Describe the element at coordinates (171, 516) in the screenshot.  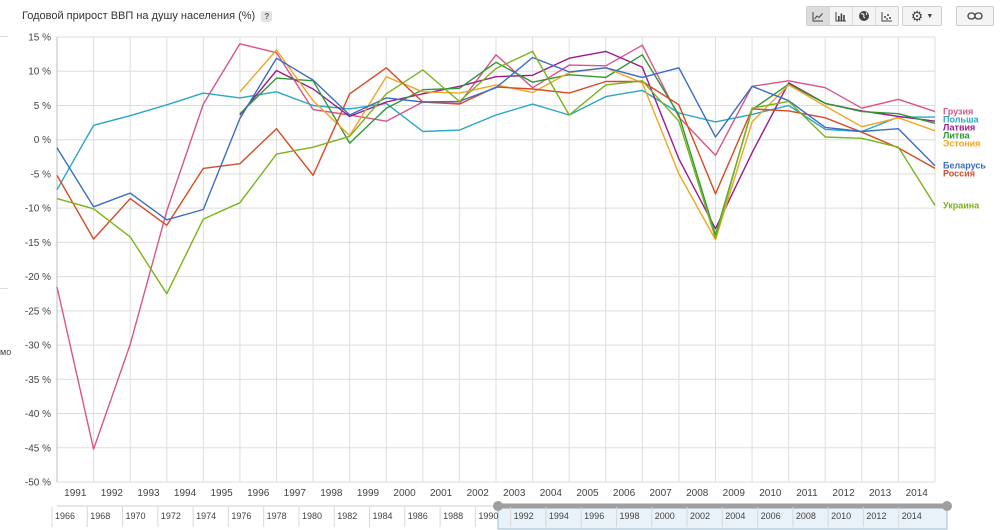
I see `timeline-year-label: 1972` at that location.